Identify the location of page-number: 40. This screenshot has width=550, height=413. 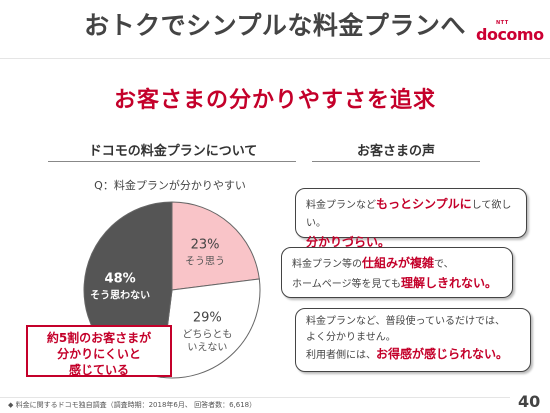
(529, 401).